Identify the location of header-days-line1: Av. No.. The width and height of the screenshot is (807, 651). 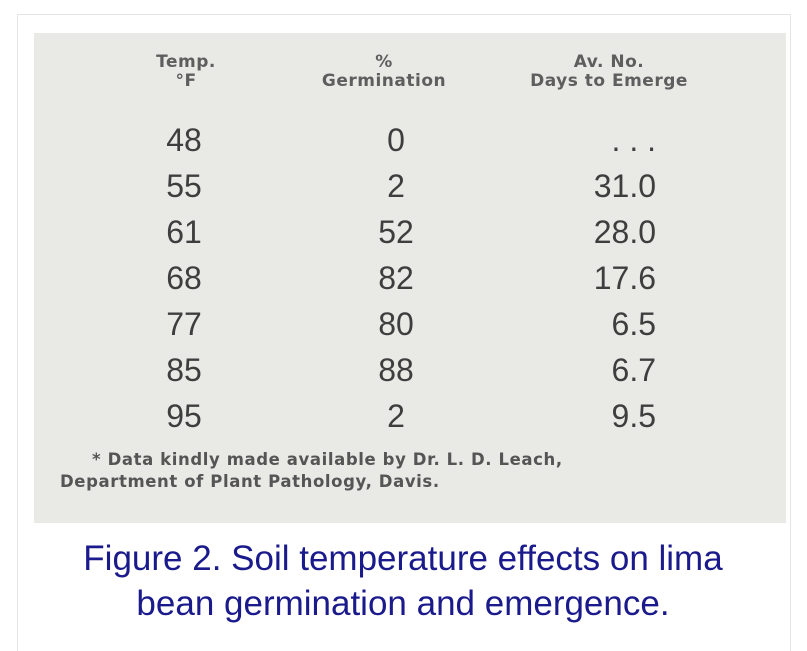
(609, 62).